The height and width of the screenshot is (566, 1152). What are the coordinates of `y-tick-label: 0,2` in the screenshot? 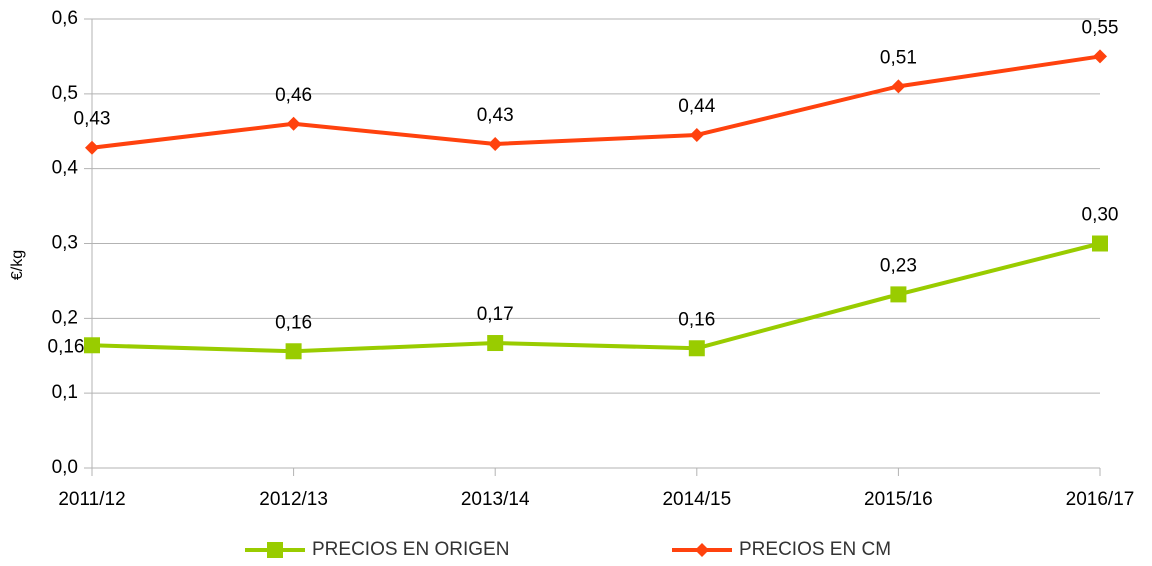 It's located at (65, 317).